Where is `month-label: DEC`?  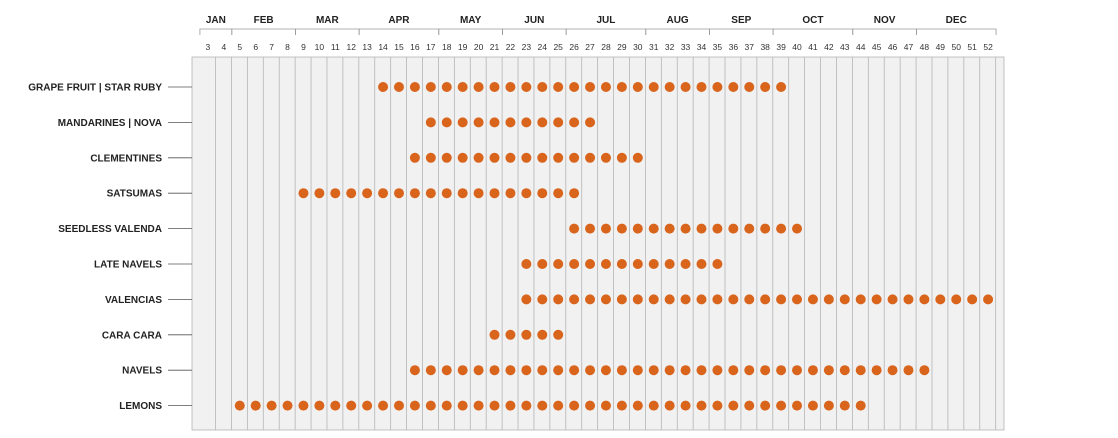
month-label: DEC is located at coordinates (956, 20).